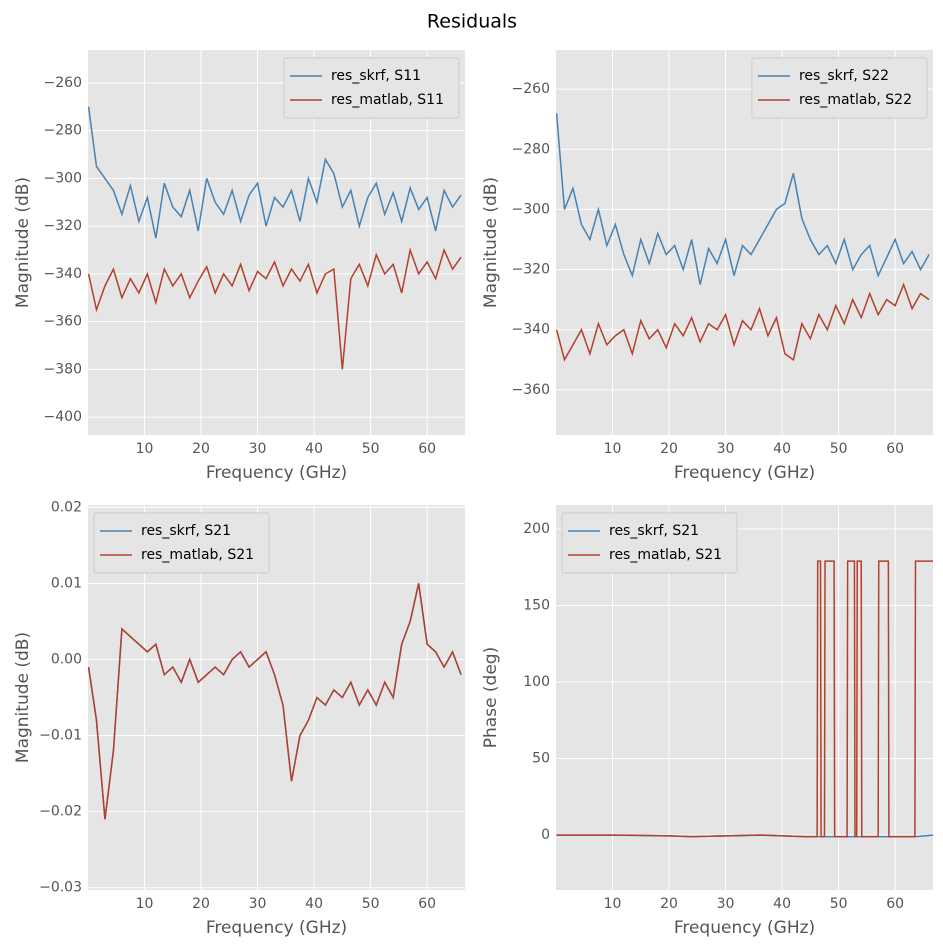  I want to click on y-tick-label: −0.02, so click(60, 812).